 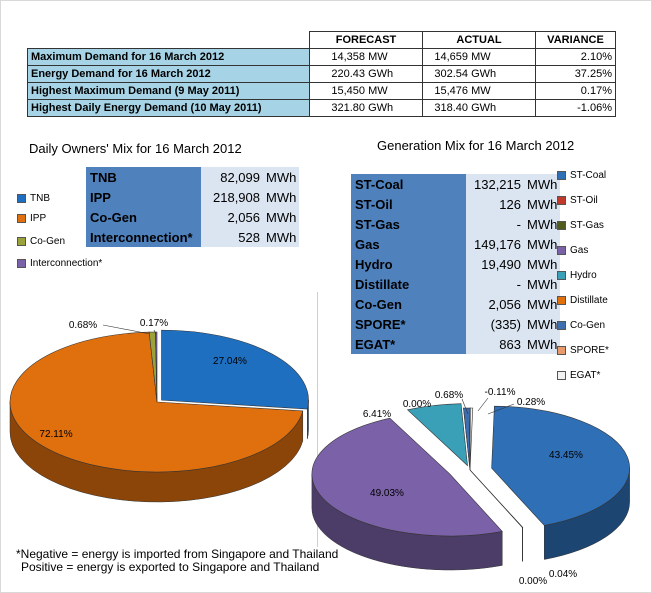 What do you see at coordinates (55, 434) in the screenshot?
I see `pie-data-label: 72.11%` at bounding box center [55, 434].